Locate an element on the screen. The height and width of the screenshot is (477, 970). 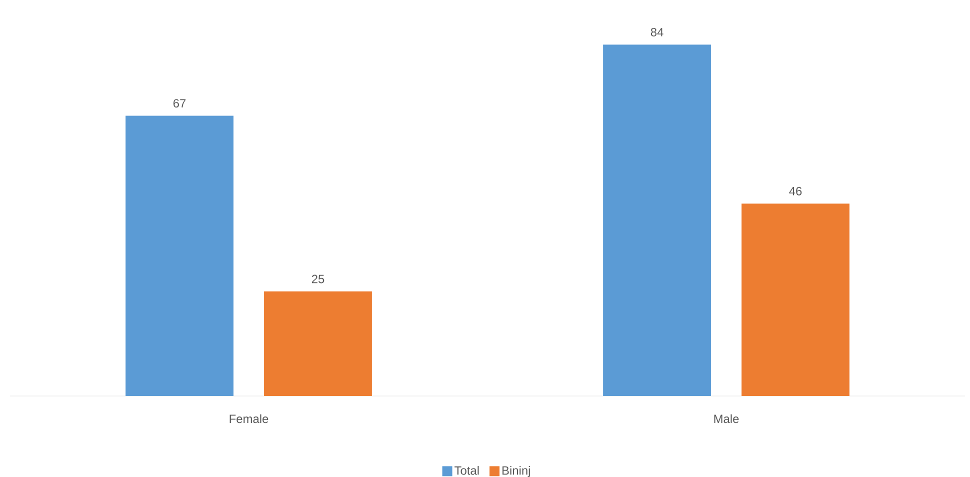
data-label: 84 is located at coordinates (657, 32).